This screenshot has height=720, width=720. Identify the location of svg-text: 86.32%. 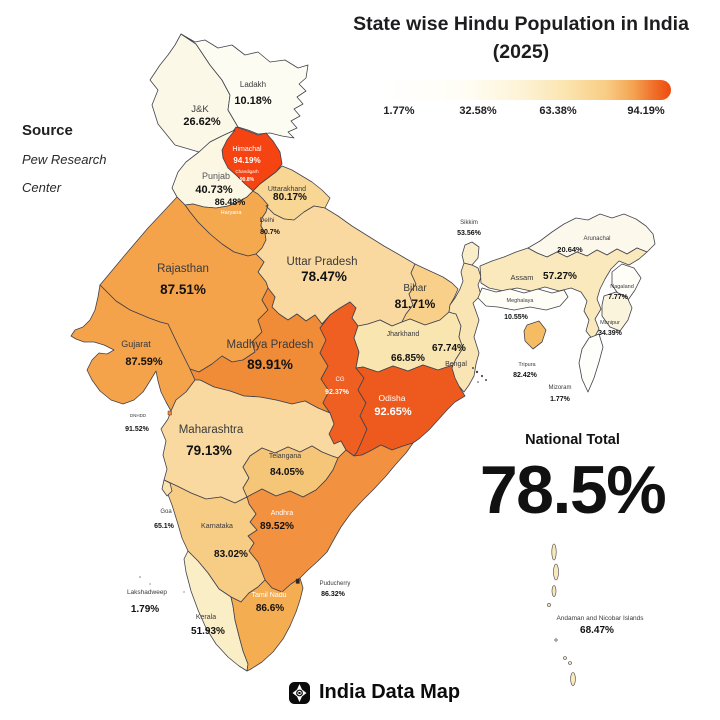
(333, 594).